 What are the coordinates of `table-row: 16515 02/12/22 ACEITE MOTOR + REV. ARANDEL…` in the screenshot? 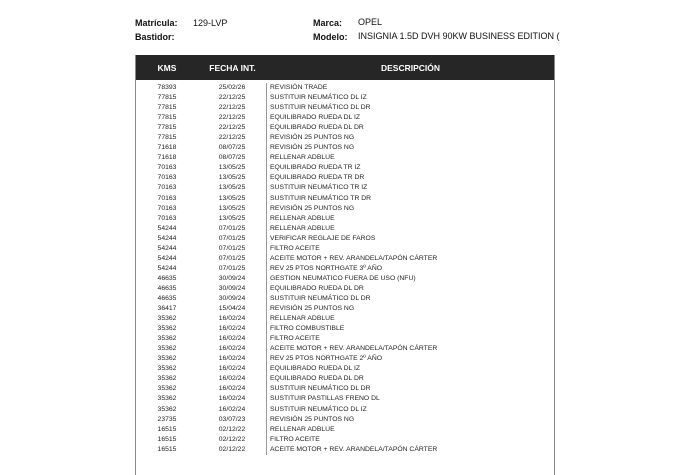 It's located at (345, 449).